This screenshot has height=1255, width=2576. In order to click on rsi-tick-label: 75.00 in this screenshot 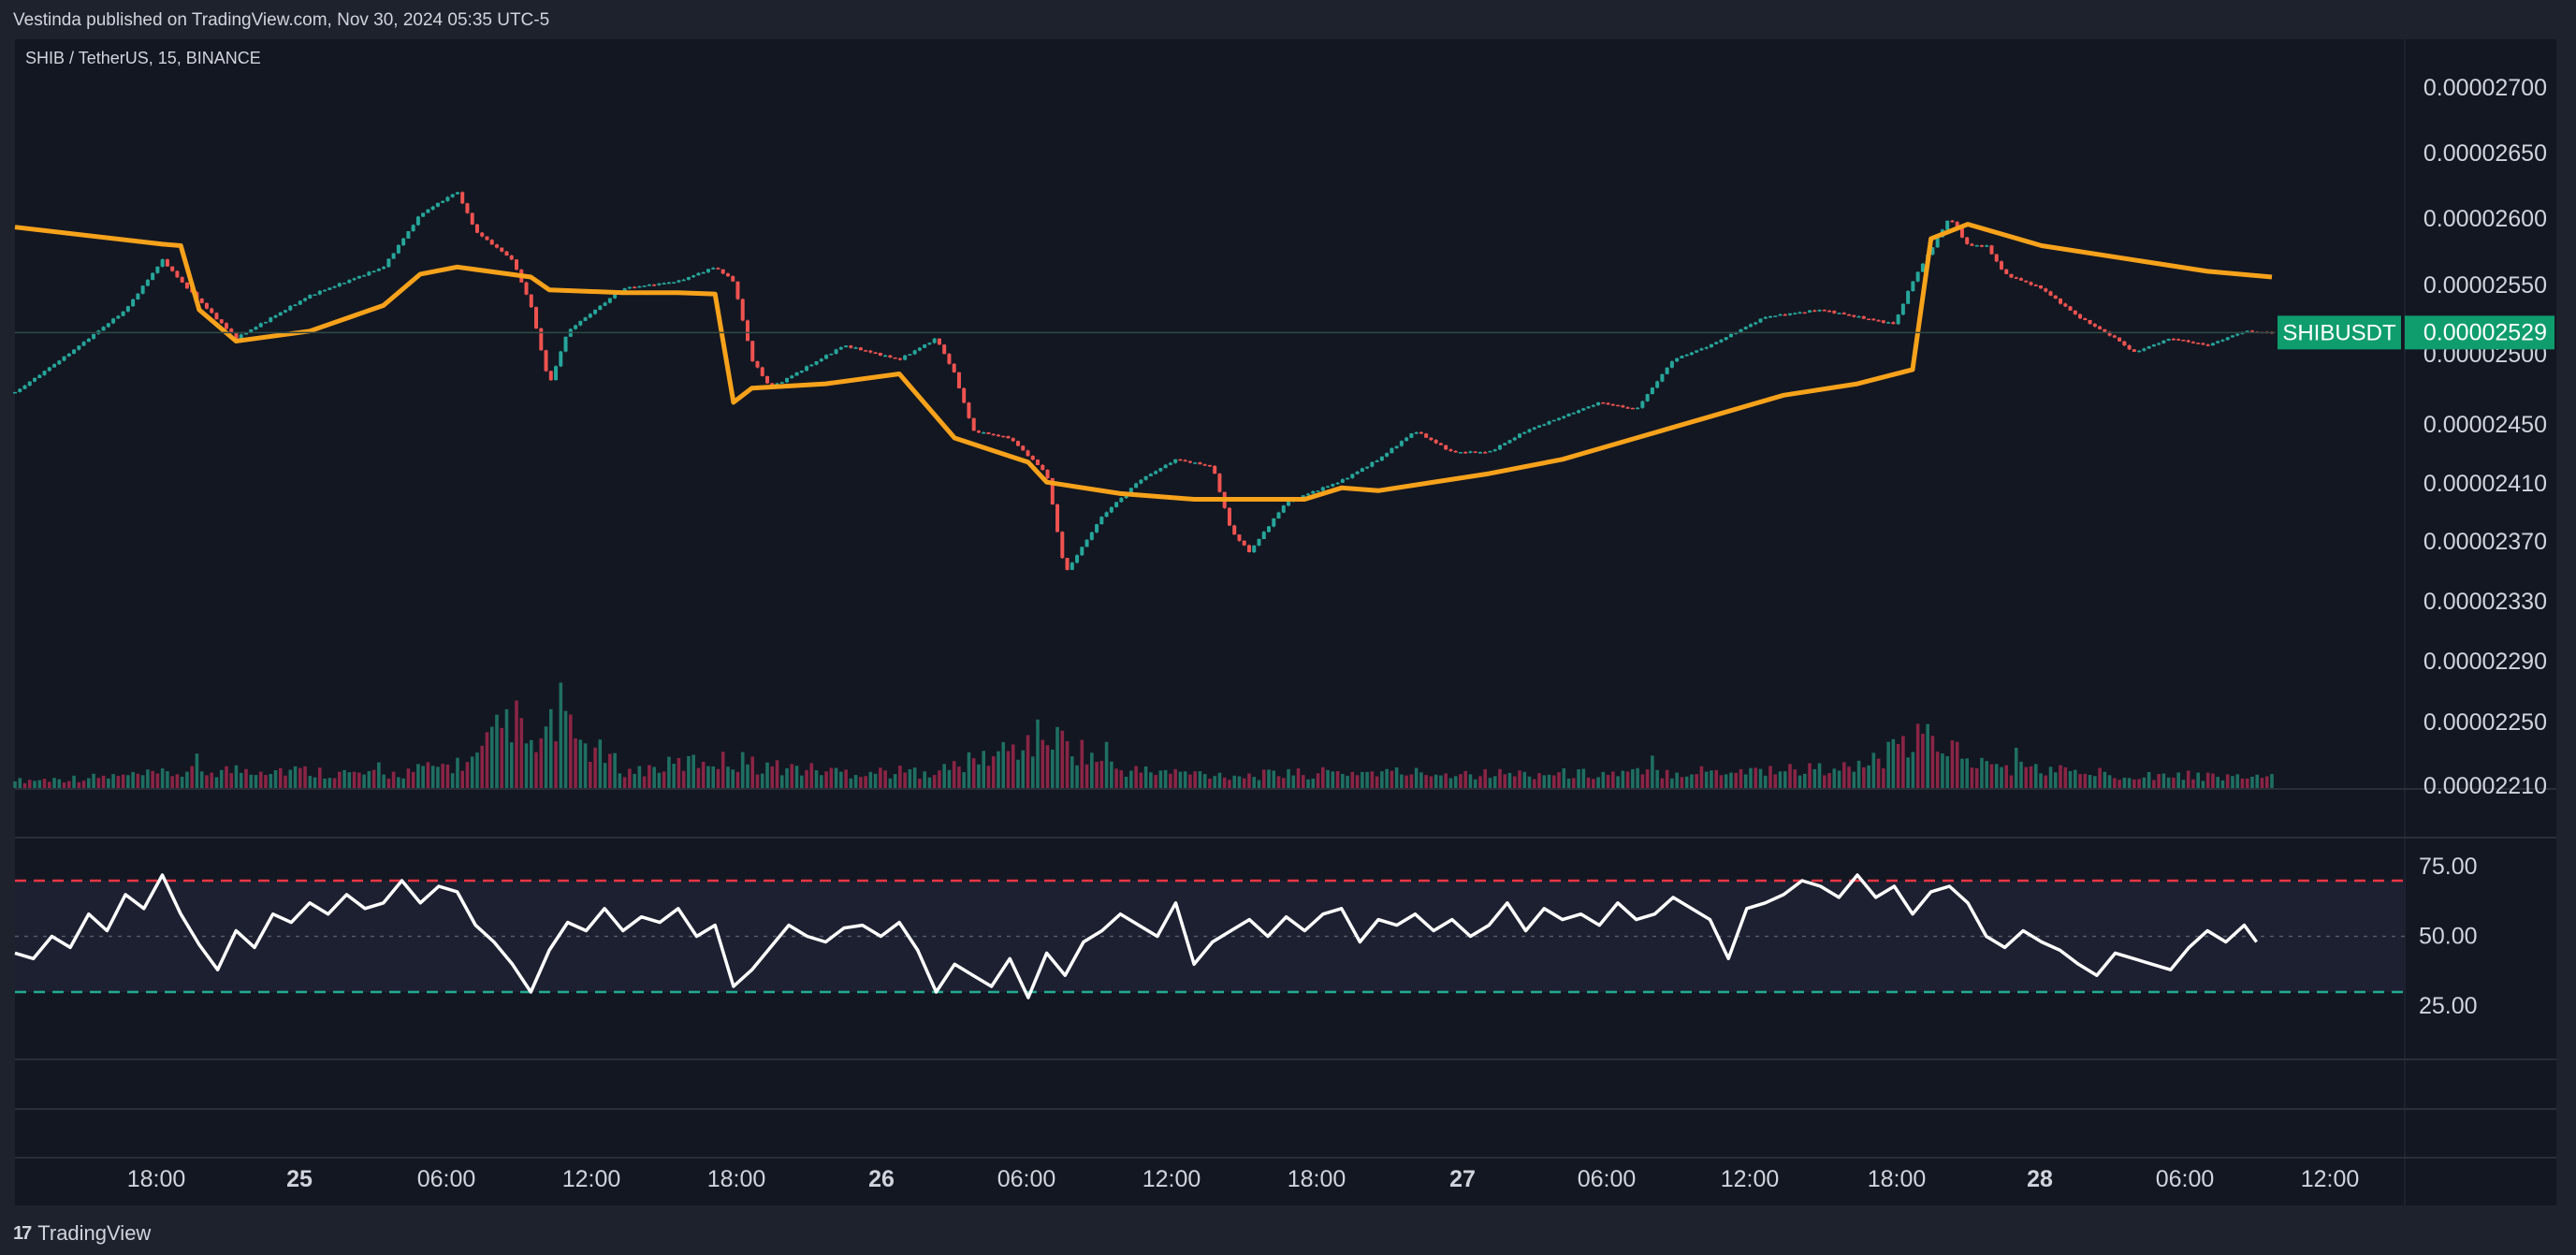, I will do `click(2448, 867)`.